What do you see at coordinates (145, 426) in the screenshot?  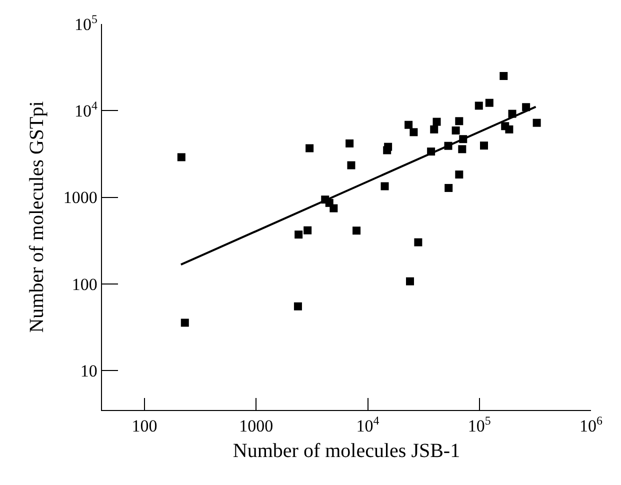 I see `x-tick-label: 100` at bounding box center [145, 426].